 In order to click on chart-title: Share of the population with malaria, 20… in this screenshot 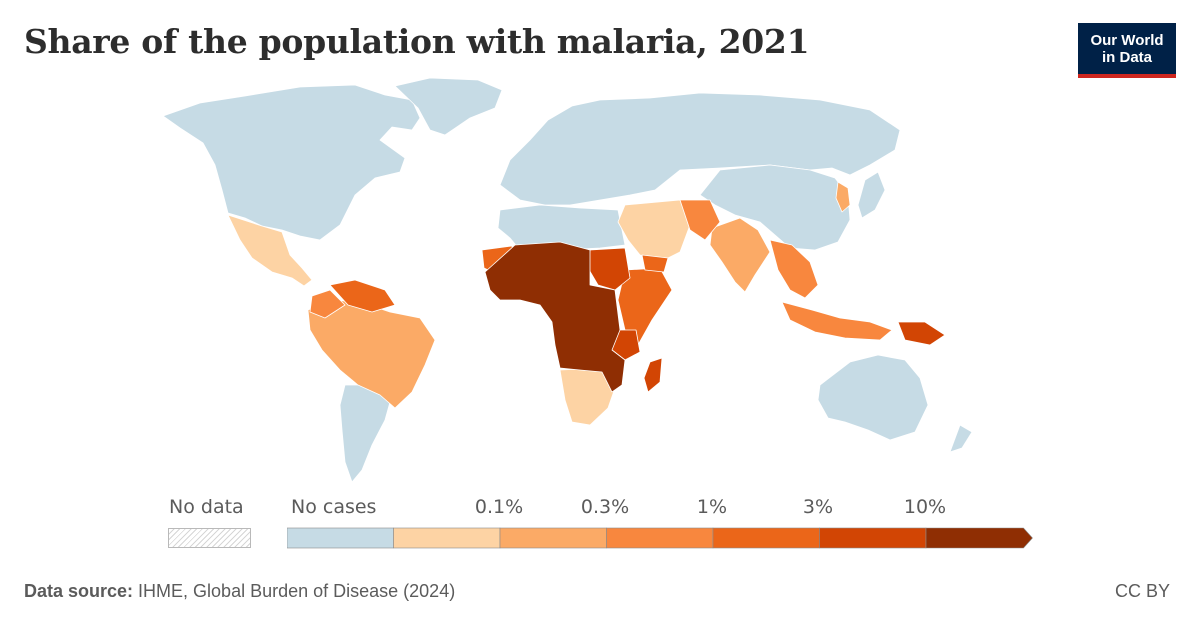, I will do `click(417, 41)`.